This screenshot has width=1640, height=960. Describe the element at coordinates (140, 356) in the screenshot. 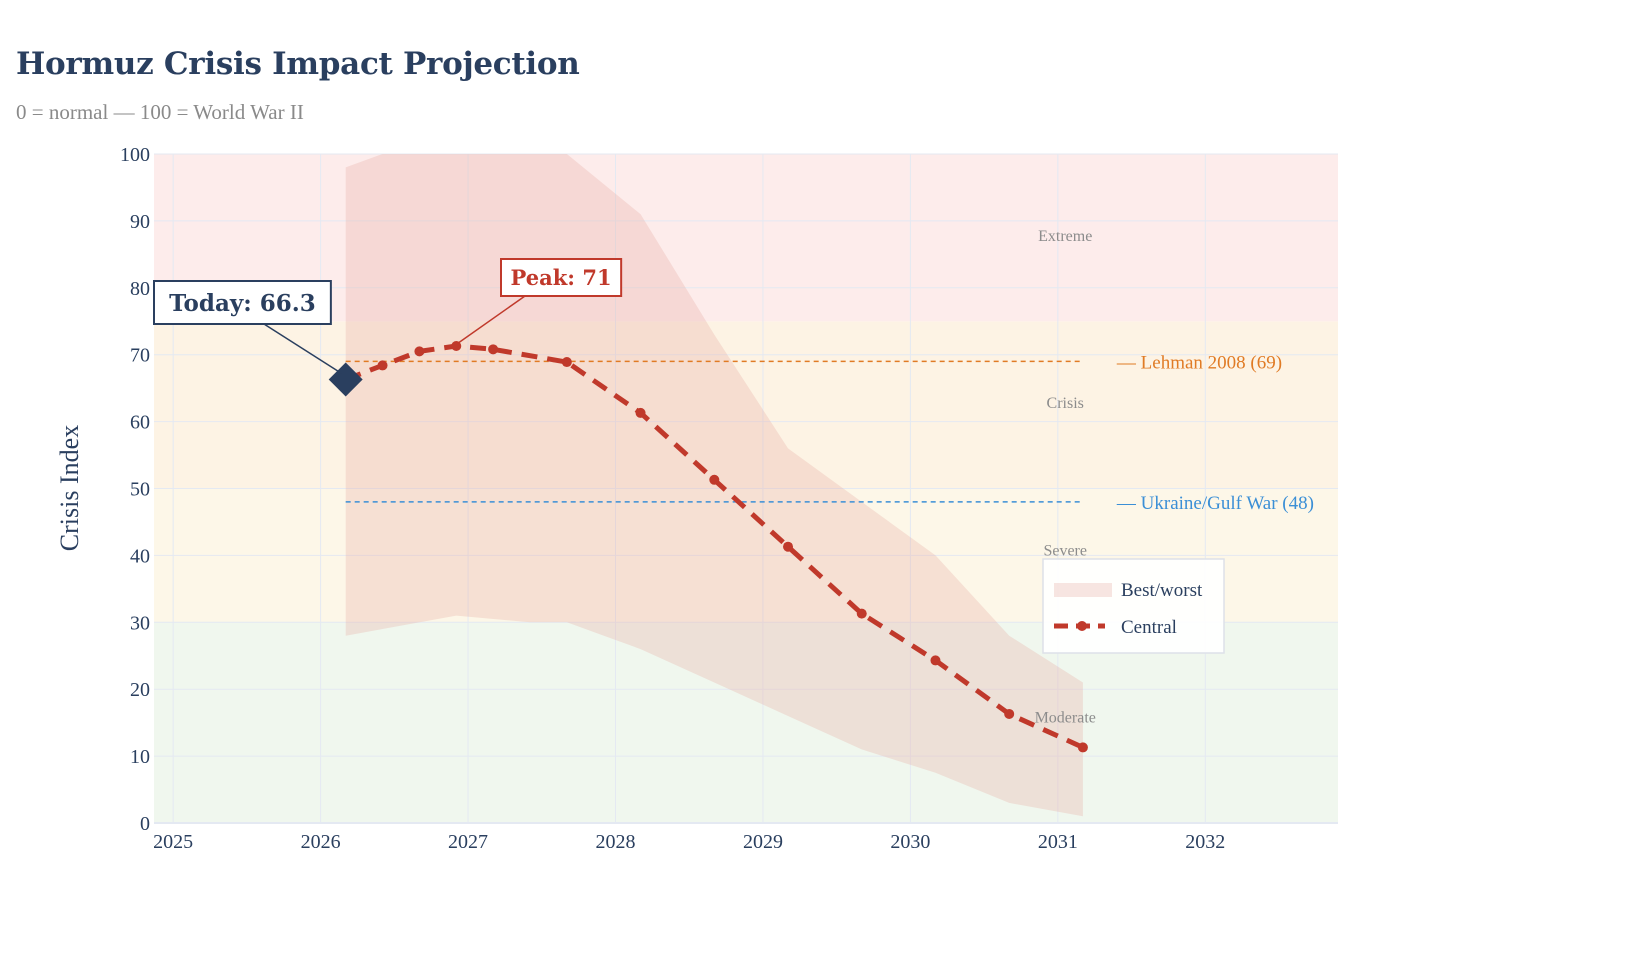

I see `y-tick-label: 70` at that location.